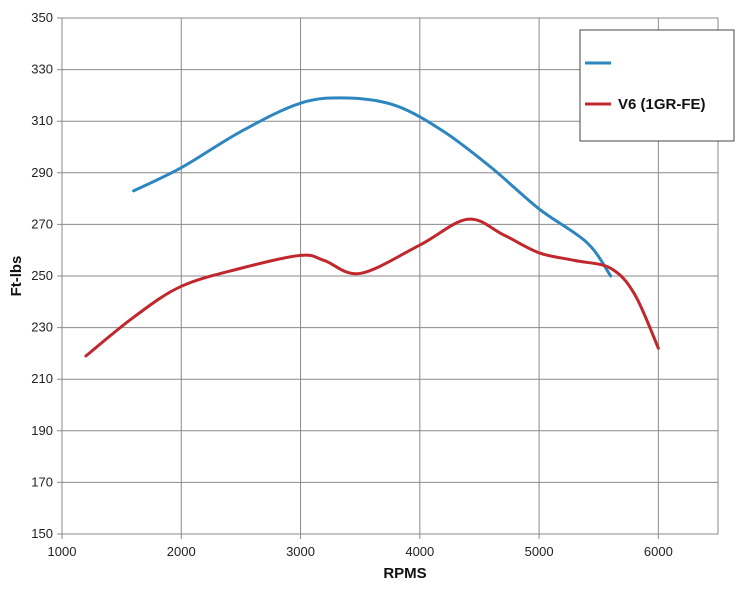 The image size is (744, 602). What do you see at coordinates (62, 551) in the screenshot?
I see `x-tick-label: 1000` at bounding box center [62, 551].